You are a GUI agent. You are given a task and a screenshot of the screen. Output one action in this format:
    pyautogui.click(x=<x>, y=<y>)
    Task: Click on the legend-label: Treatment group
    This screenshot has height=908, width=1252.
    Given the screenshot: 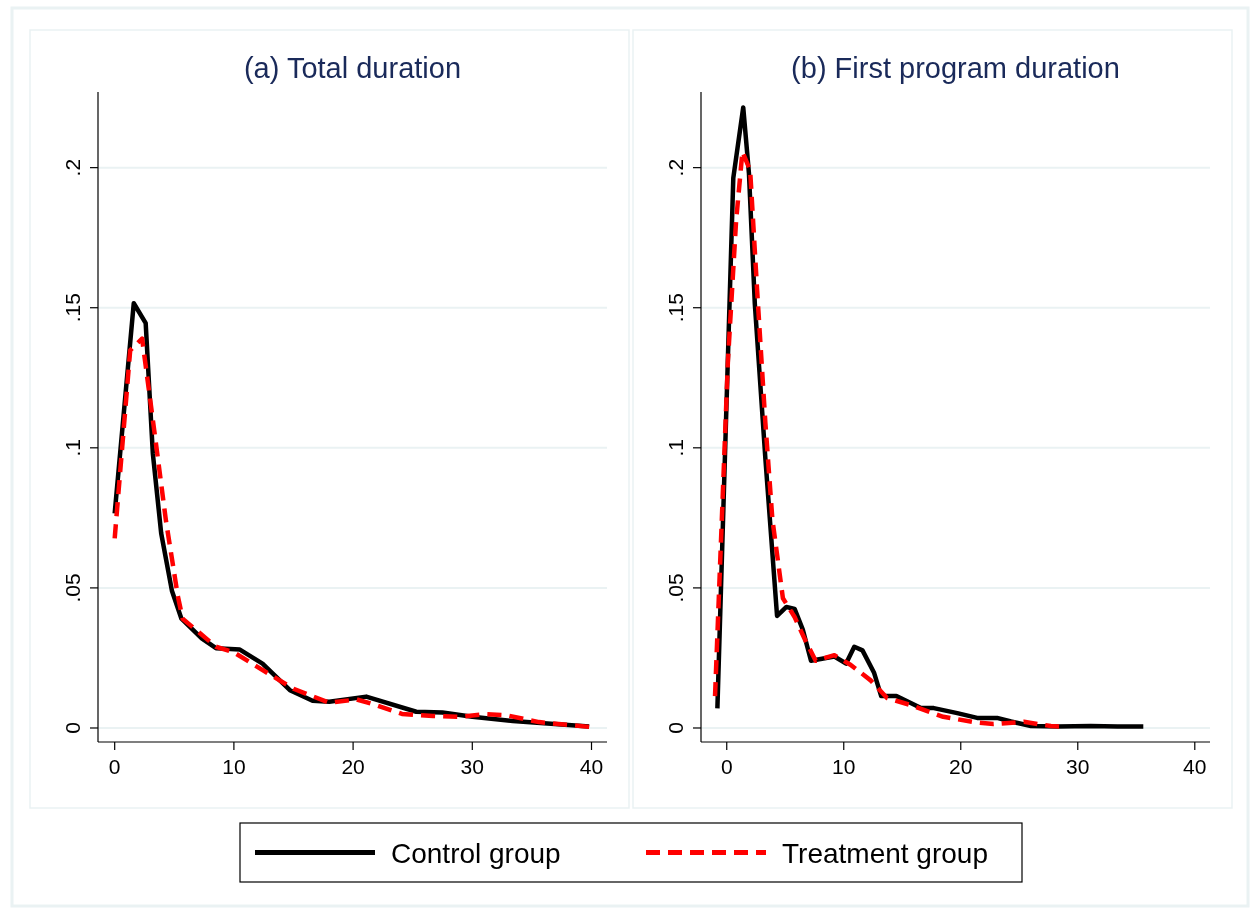 What is the action you would take?
    pyautogui.click(x=885, y=853)
    